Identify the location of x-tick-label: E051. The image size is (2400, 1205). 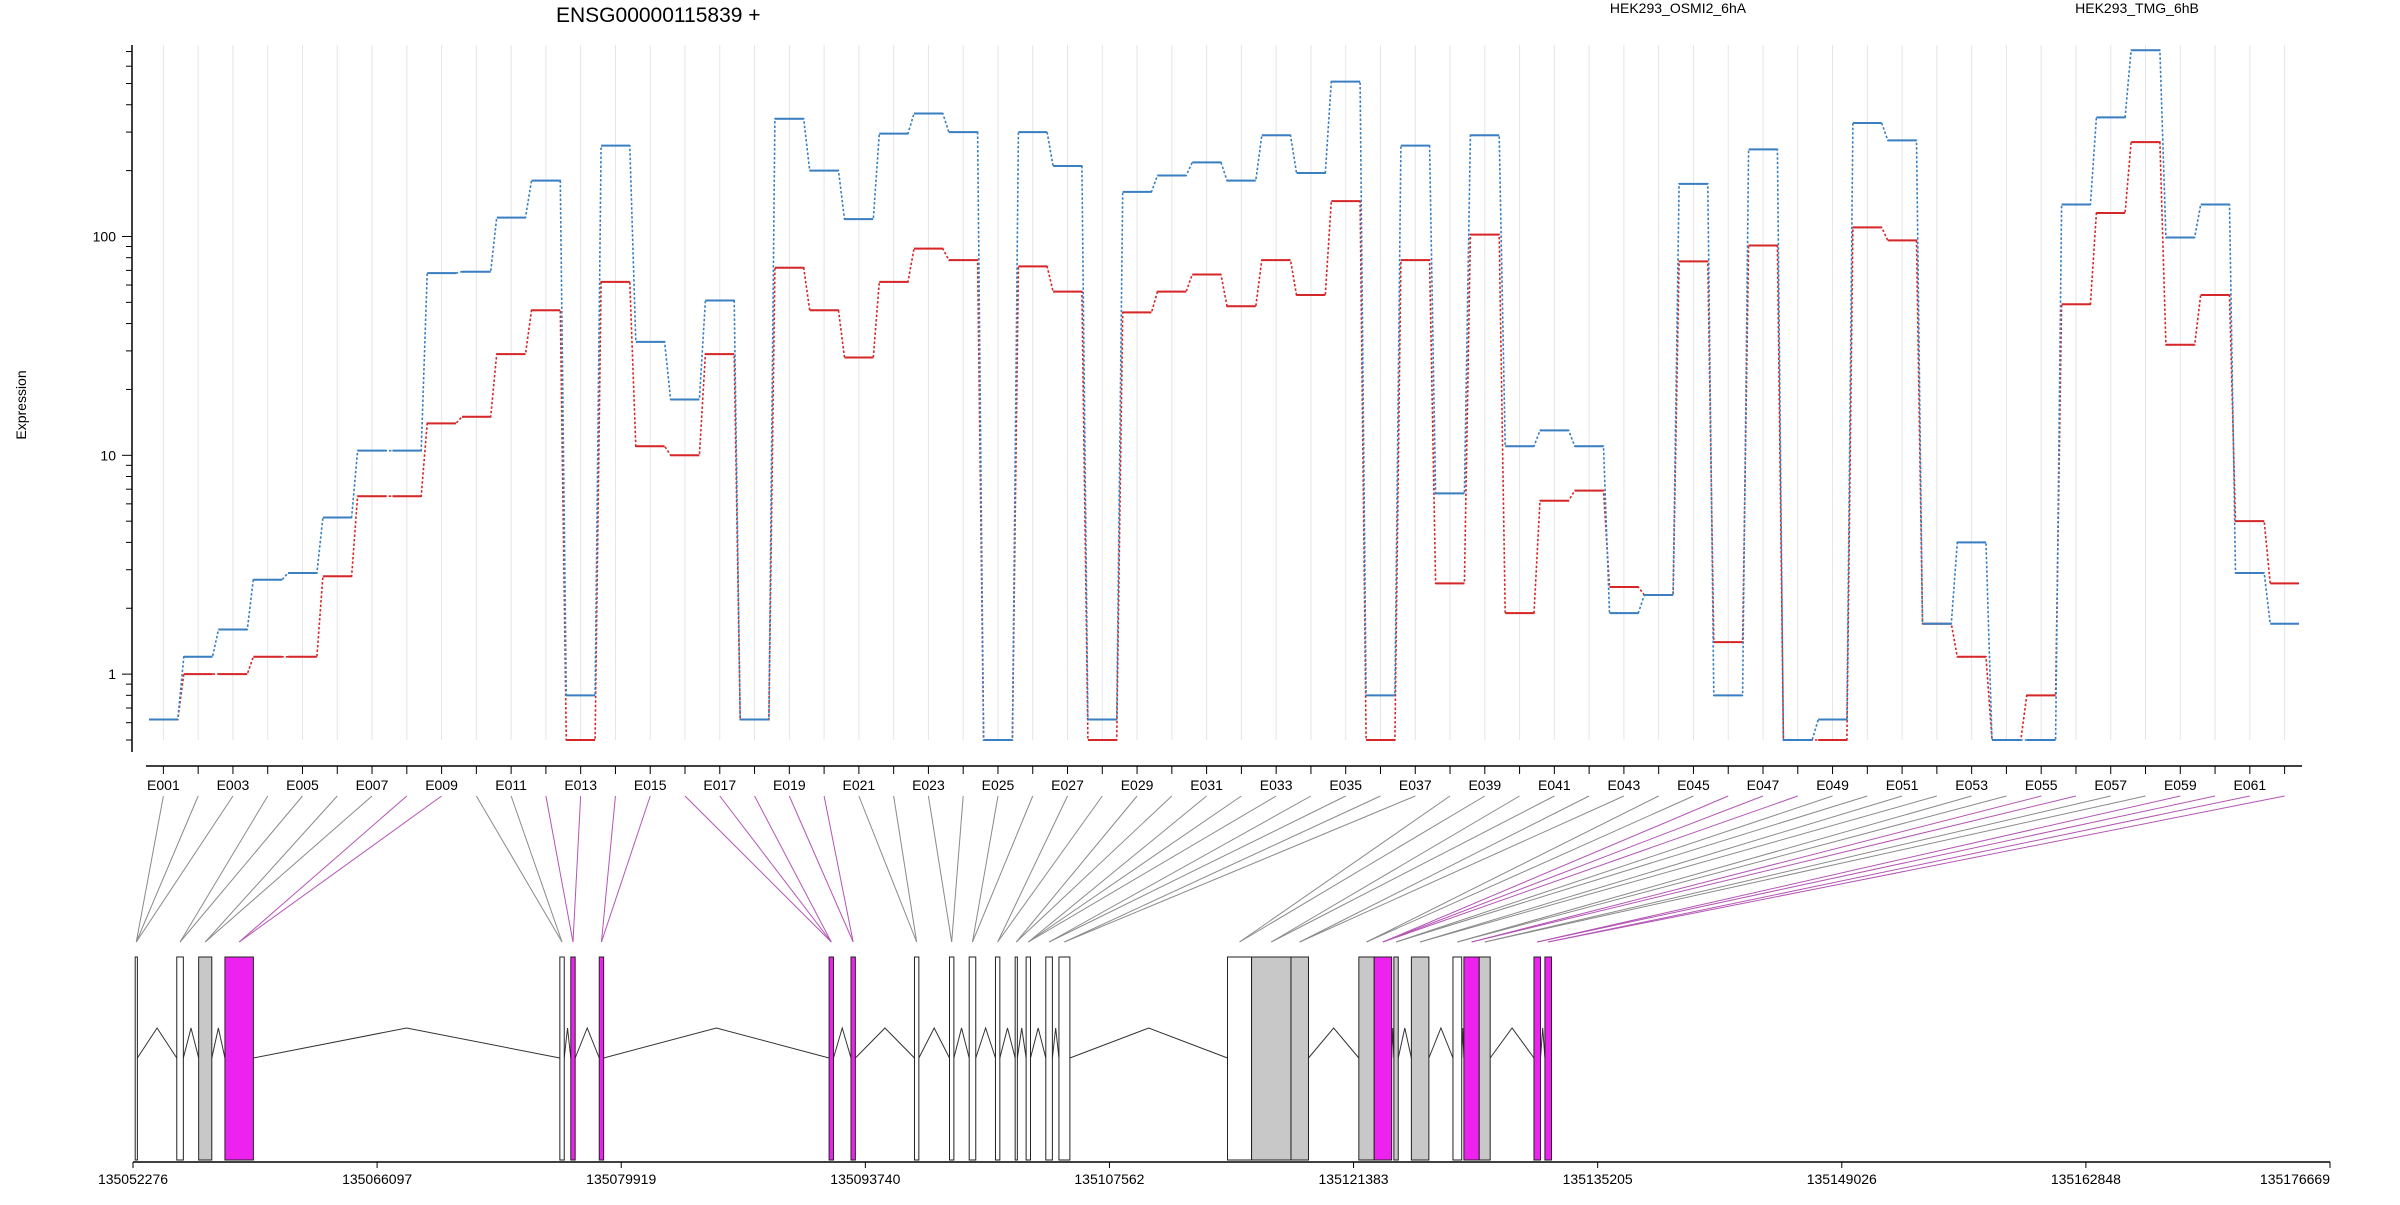
(1902, 785).